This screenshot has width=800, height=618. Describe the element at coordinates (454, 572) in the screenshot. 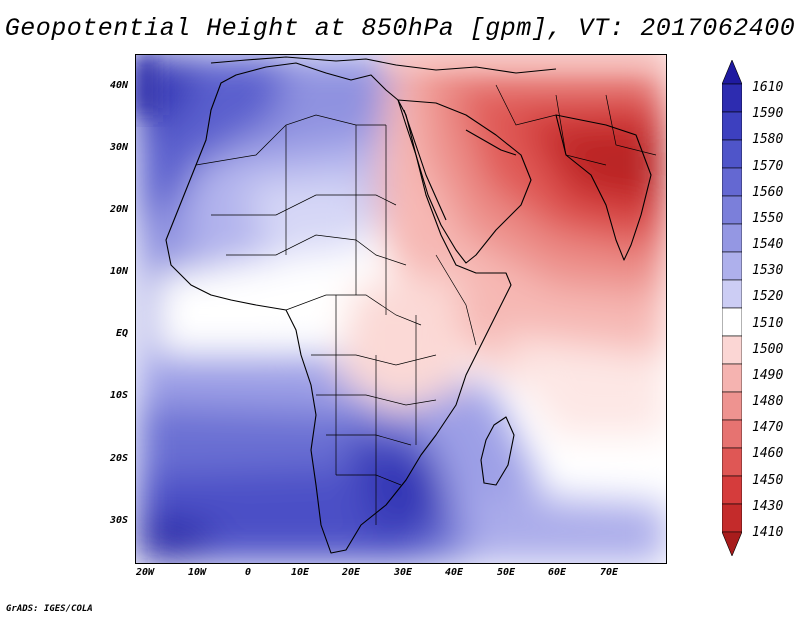

I see `lon-tick-40e: 40E` at that location.